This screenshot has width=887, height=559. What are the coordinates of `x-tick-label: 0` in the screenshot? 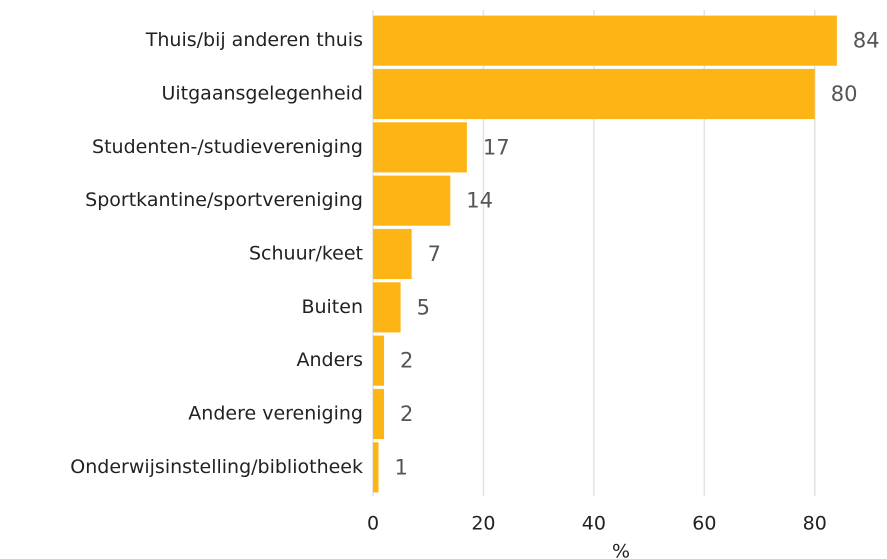 It's located at (373, 524).